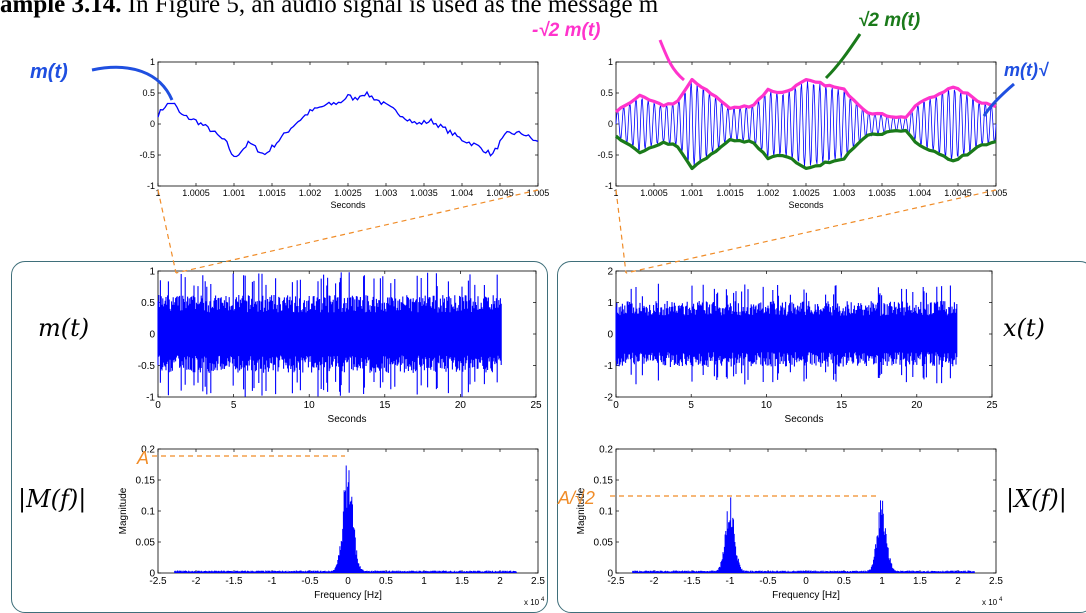  What do you see at coordinates (538, 193) in the screenshot?
I see `x-tick-label: 1.005` at bounding box center [538, 193].